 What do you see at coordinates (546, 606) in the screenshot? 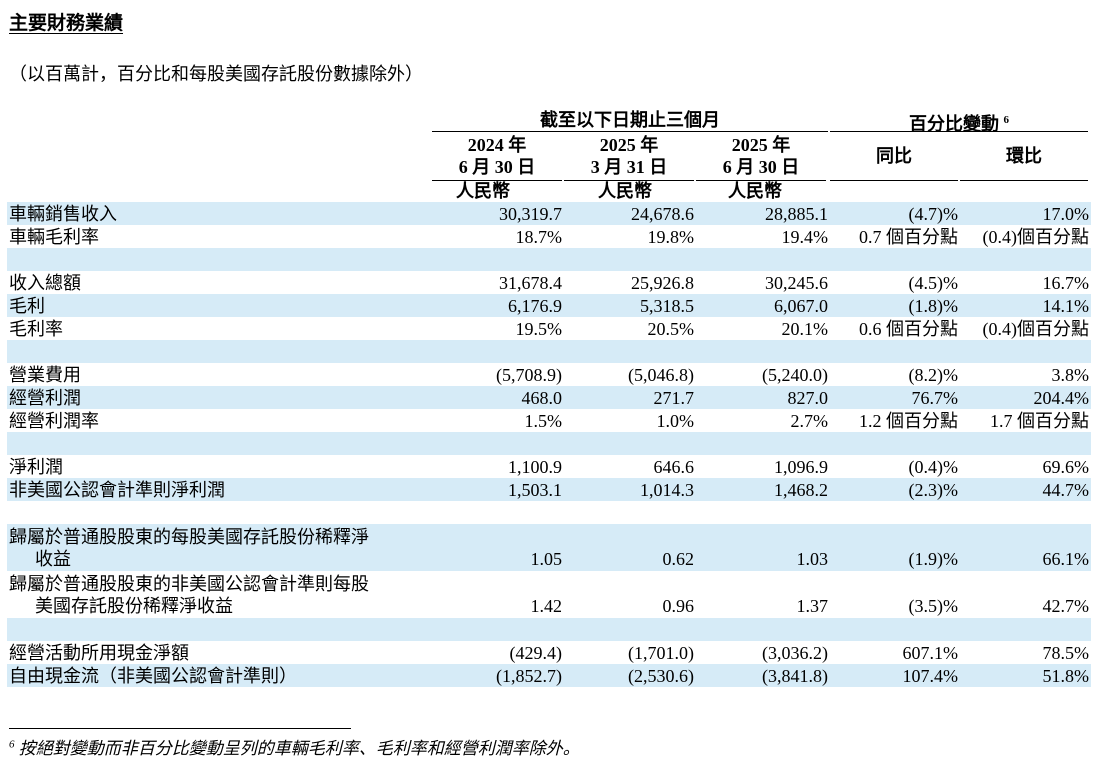
I see `cell-value: 1.42` at bounding box center [546, 606].